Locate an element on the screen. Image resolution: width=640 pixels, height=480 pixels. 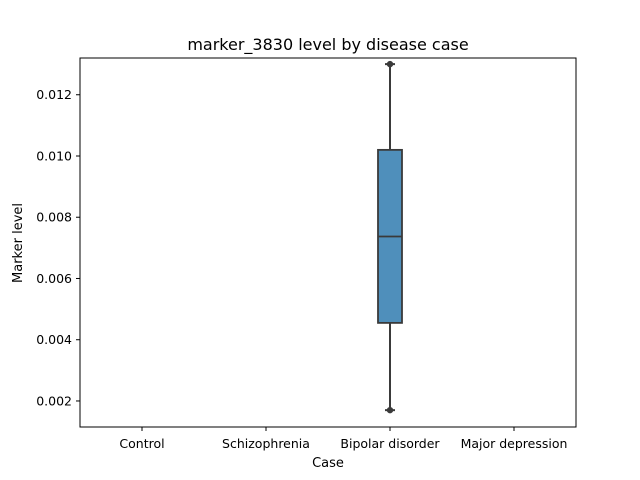
x-axis-label: Case is located at coordinates (328, 463).